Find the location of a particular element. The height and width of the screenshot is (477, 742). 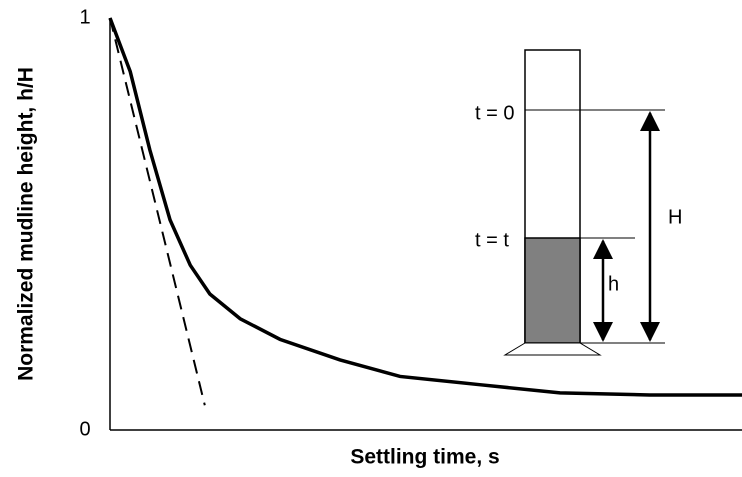

annotation: h is located at coordinates (613, 284).